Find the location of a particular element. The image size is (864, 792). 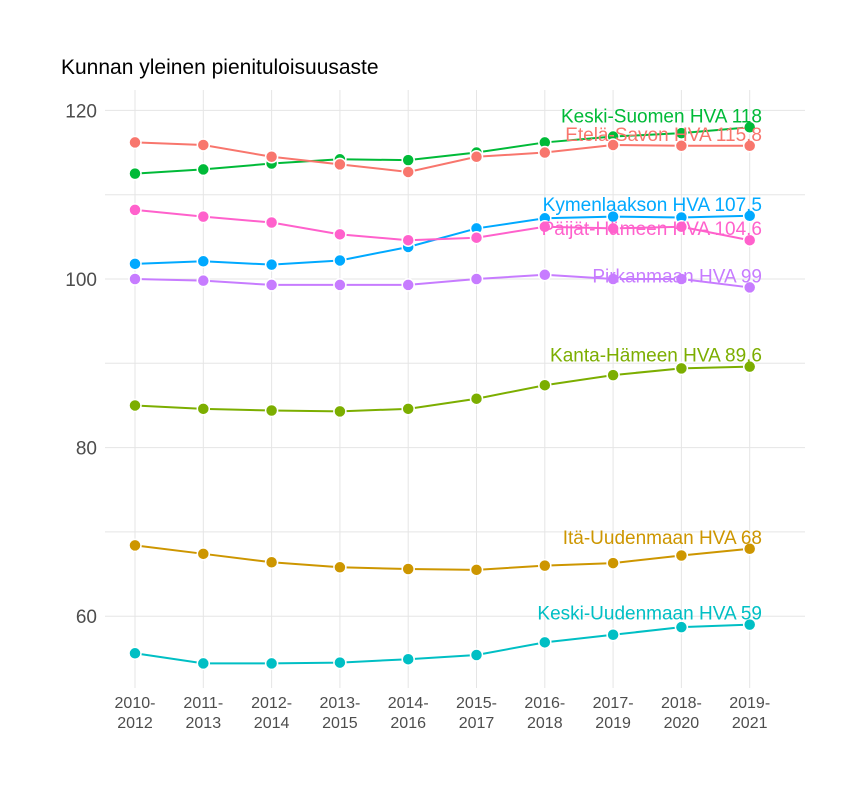

y-tick-label: 80 is located at coordinates (86, 449).